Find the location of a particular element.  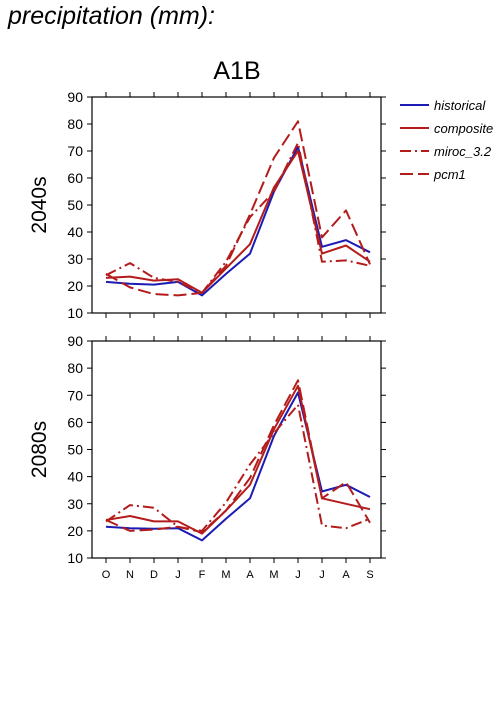

x-tick-label: N is located at coordinates (130, 575).